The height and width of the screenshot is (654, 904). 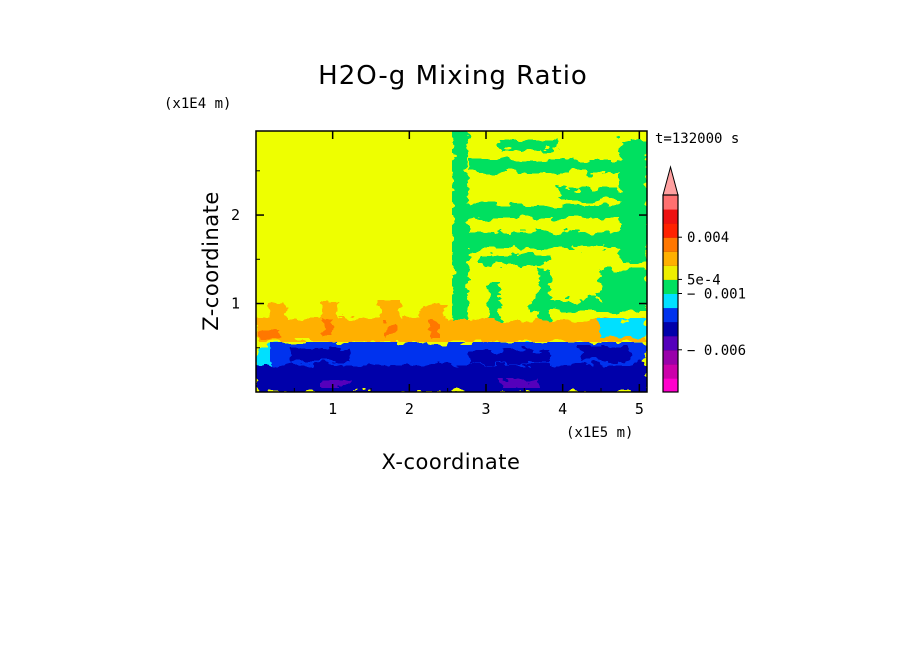 I want to click on colorbar-label: 5e-4, so click(x=704, y=280).